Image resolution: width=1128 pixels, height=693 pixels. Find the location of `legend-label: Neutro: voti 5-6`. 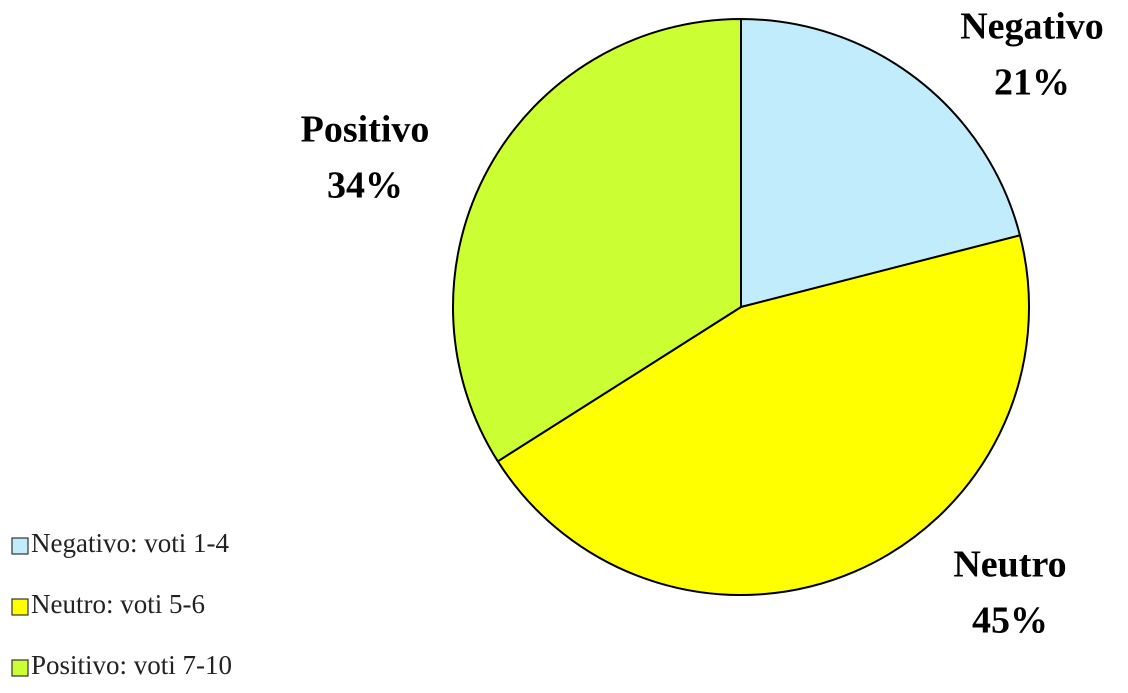

legend-label: Neutro: voti 5-6 is located at coordinates (118, 604).